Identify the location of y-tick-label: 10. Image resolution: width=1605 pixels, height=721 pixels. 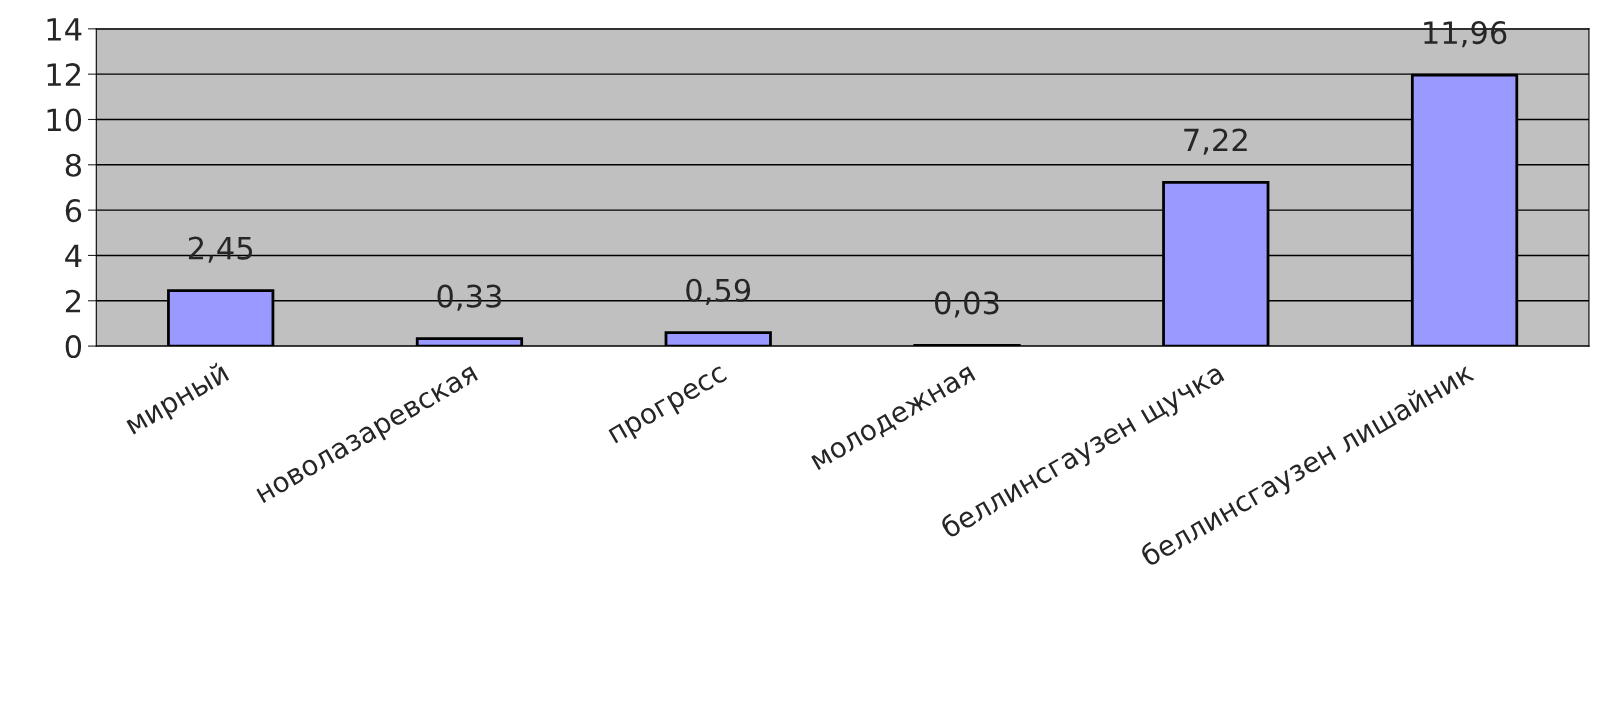
(64, 120).